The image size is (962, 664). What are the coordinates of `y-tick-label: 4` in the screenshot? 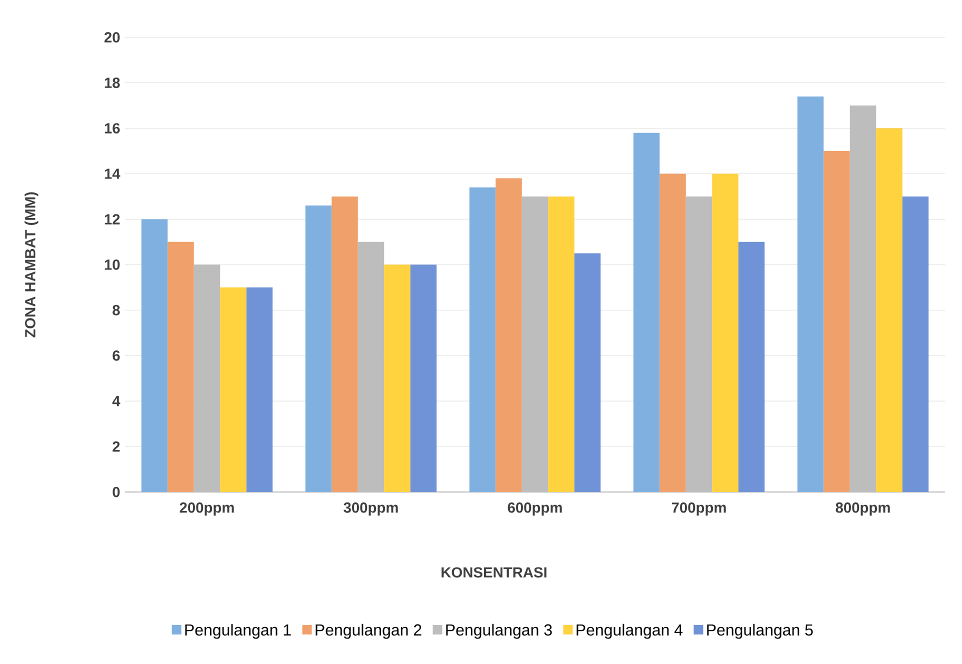 It's located at (116, 401).